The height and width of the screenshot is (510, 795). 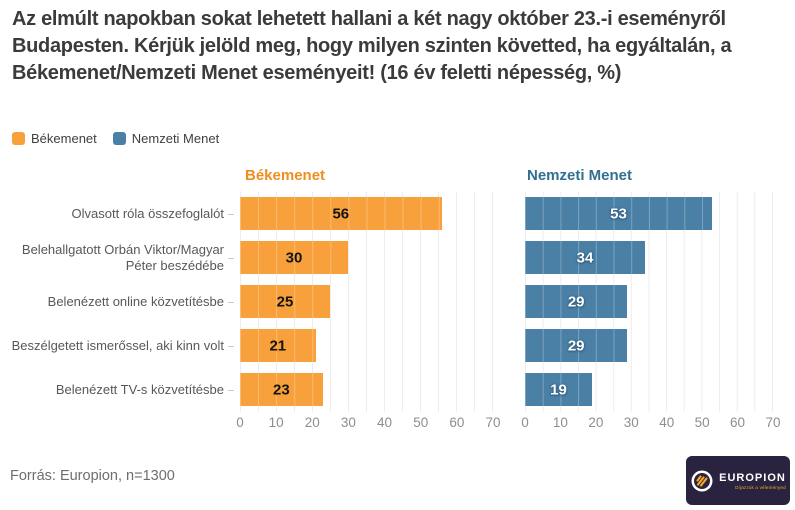 I want to click on legend-item-1: Nemzeti Menet, so click(x=166, y=138).